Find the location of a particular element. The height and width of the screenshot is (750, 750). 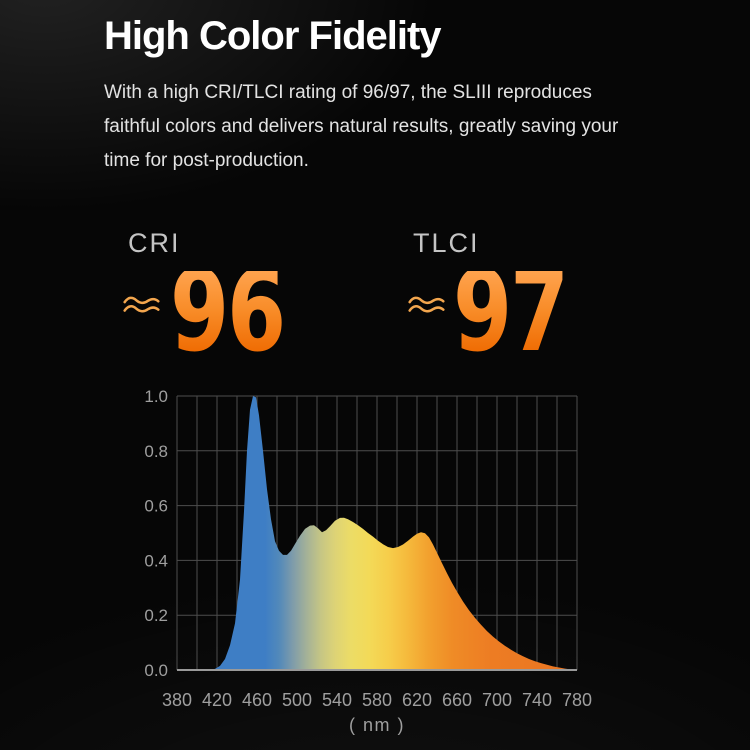

x-axis-unit-label: ( nm ) is located at coordinates (377, 725).